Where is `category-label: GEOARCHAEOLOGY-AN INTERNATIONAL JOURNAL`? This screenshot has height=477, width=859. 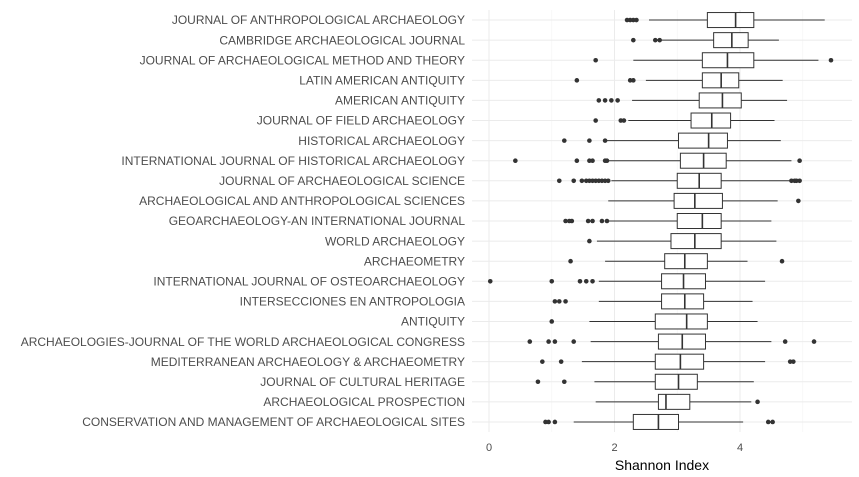 category-label: GEOARCHAEOLOGY-AN INTERNATIONAL JOURNAL is located at coordinates (317, 221).